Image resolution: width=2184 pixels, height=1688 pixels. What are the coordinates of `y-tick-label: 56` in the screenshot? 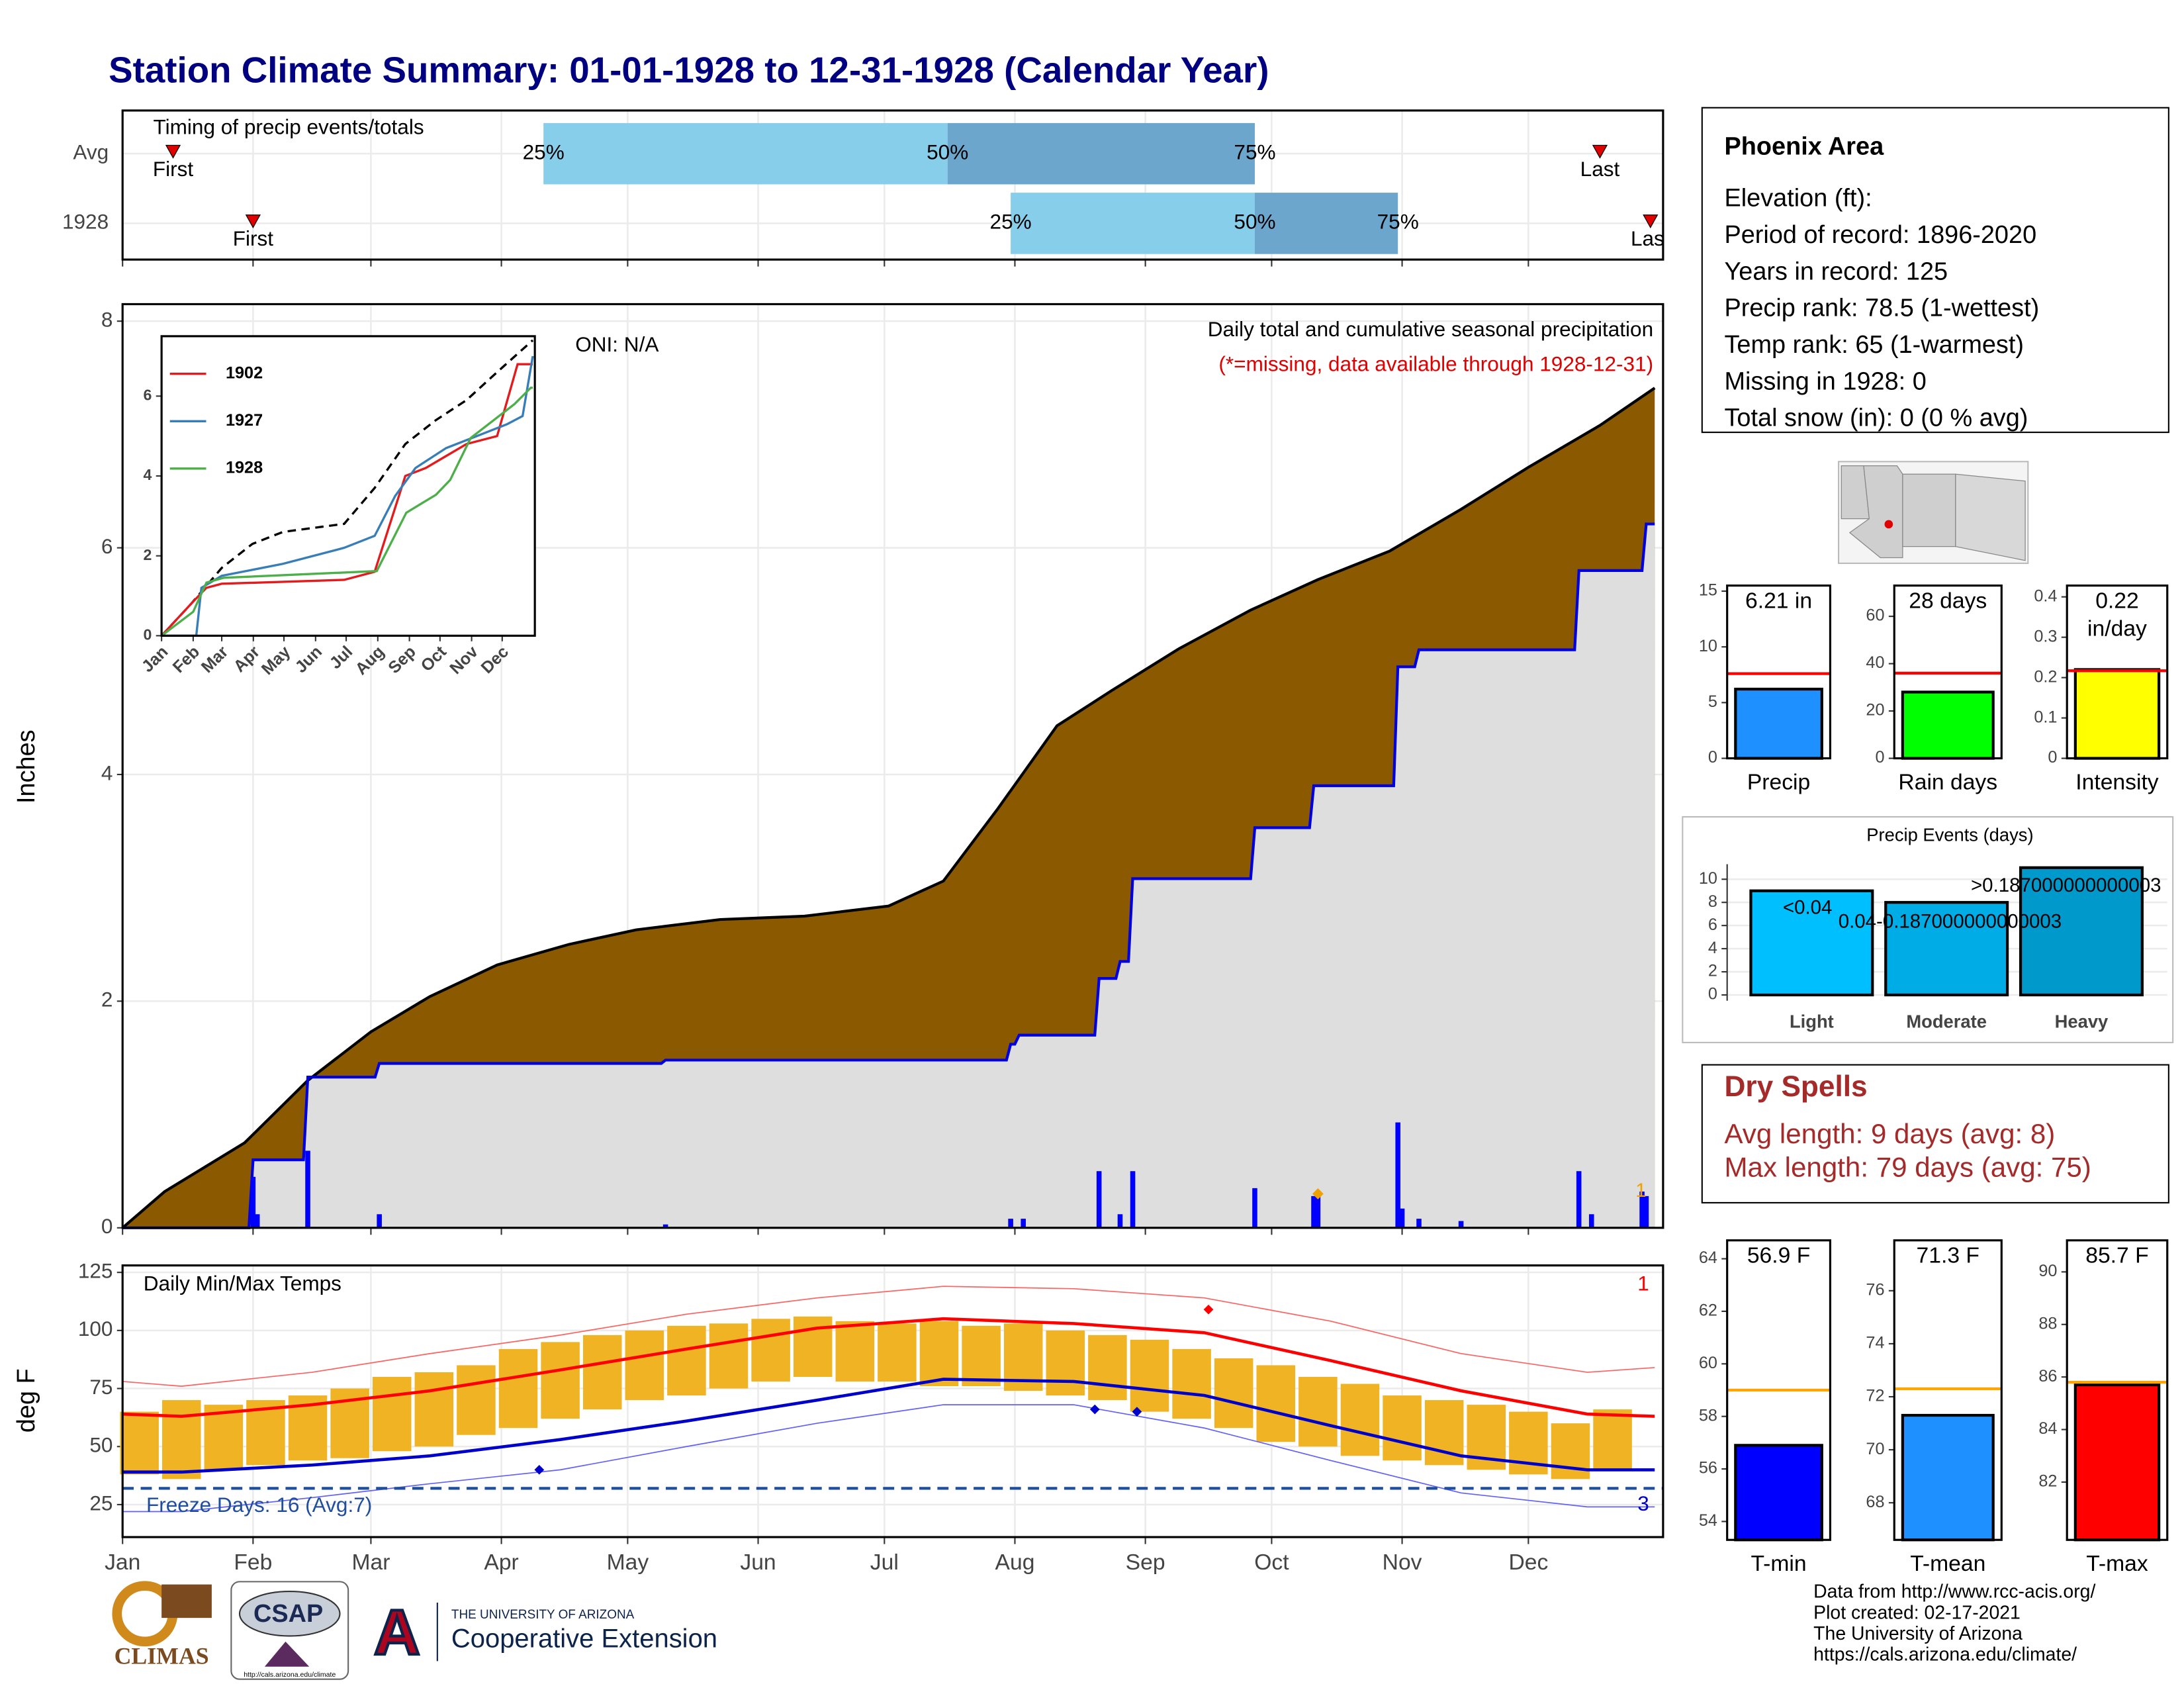 It's located at (1708, 1468).